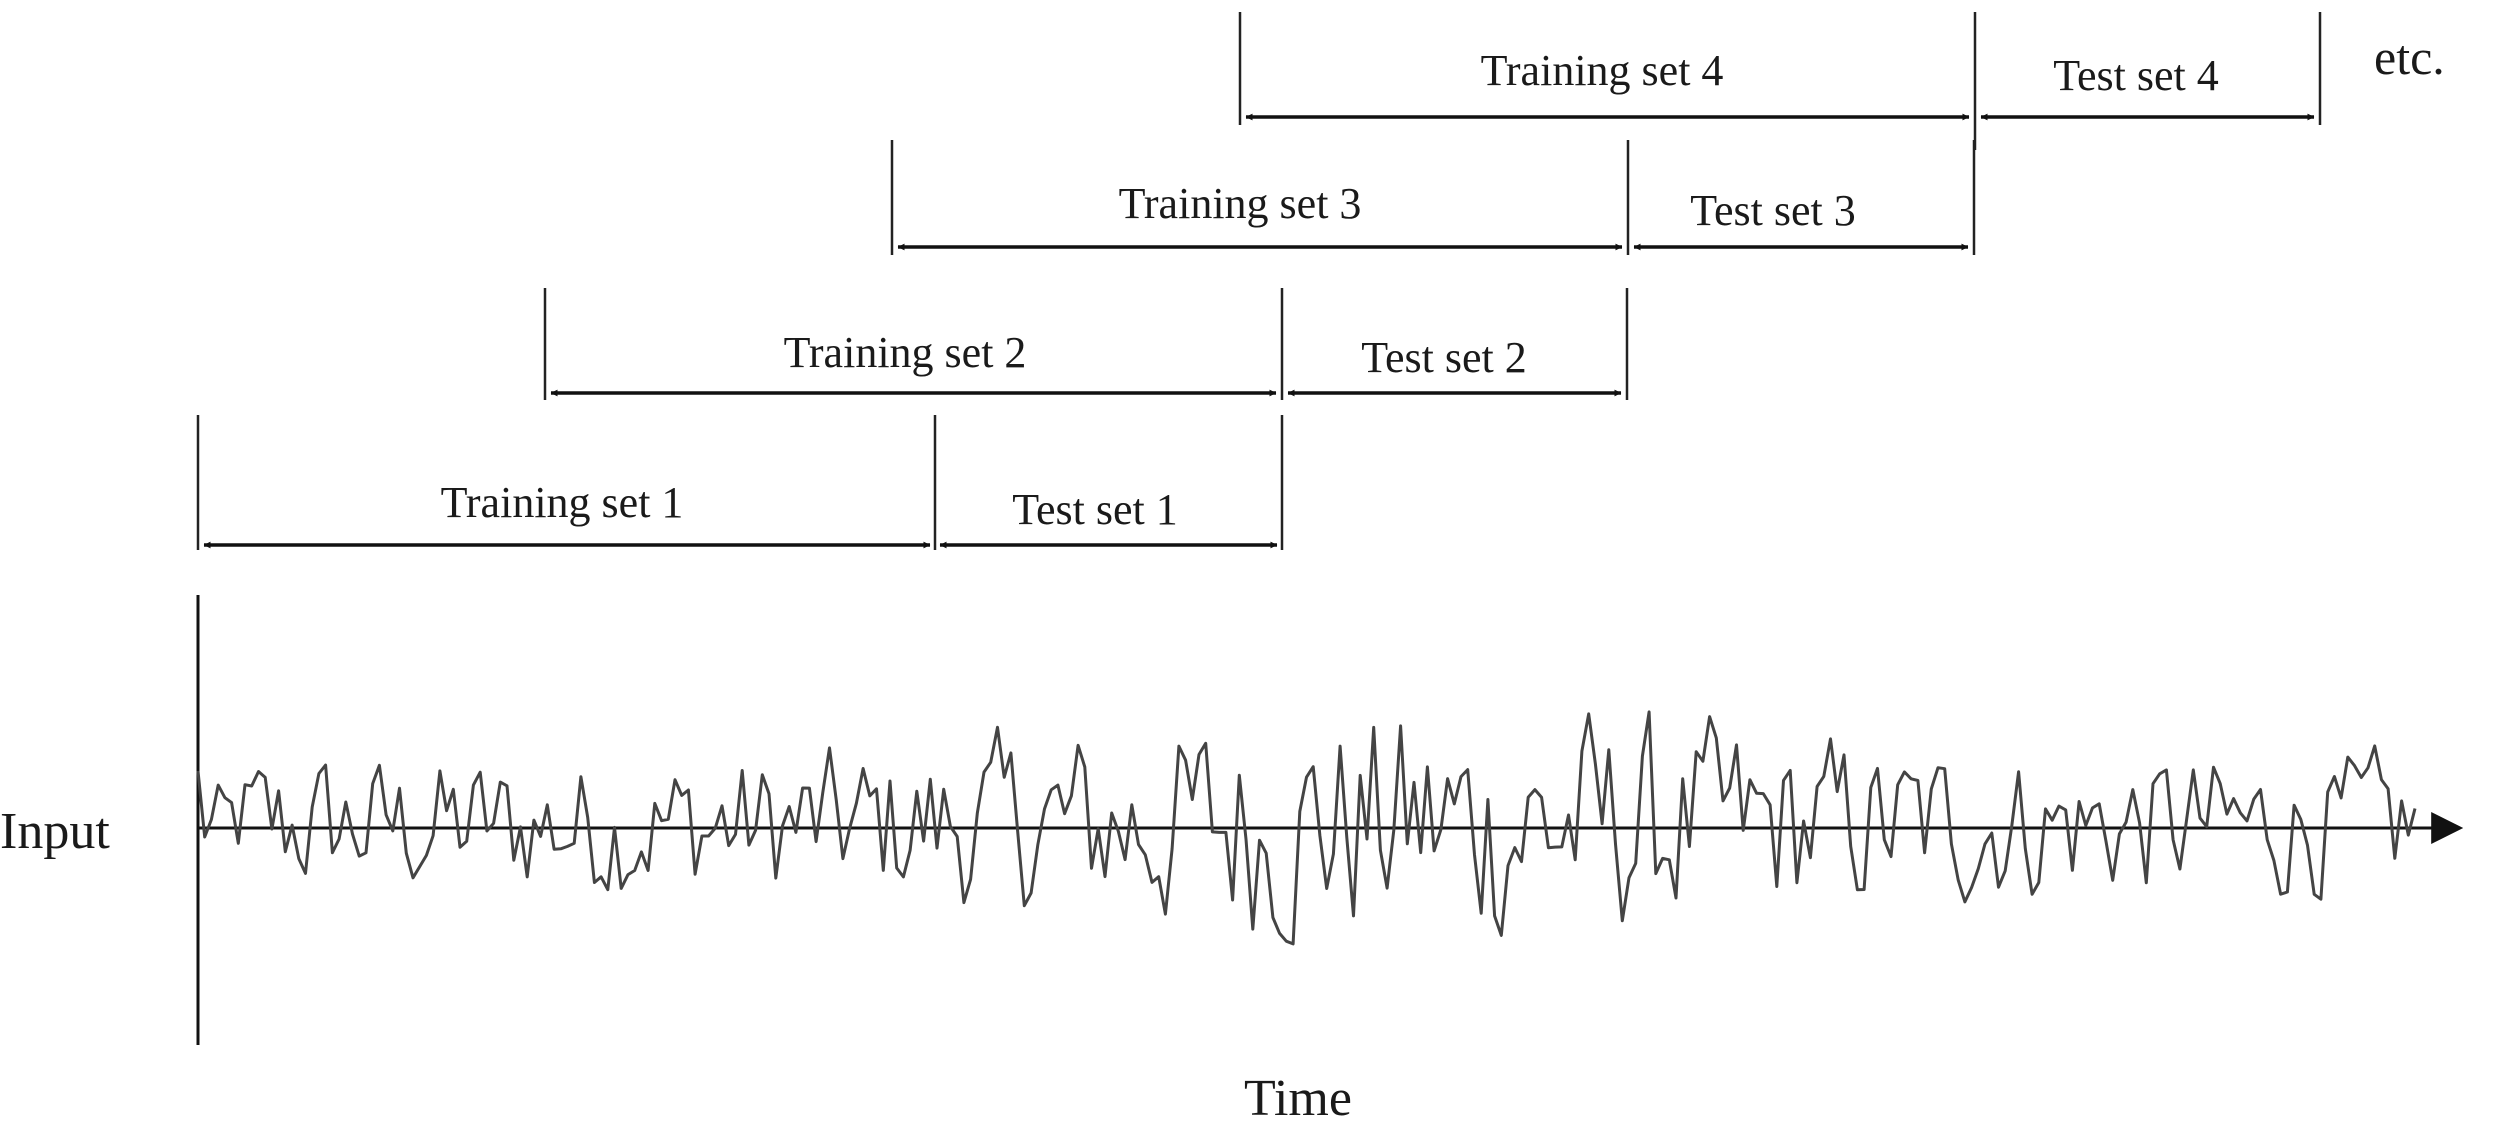 This screenshot has width=2496, height=1132. I want to click on test-set-4-label: Test set 4, so click(2136, 75).